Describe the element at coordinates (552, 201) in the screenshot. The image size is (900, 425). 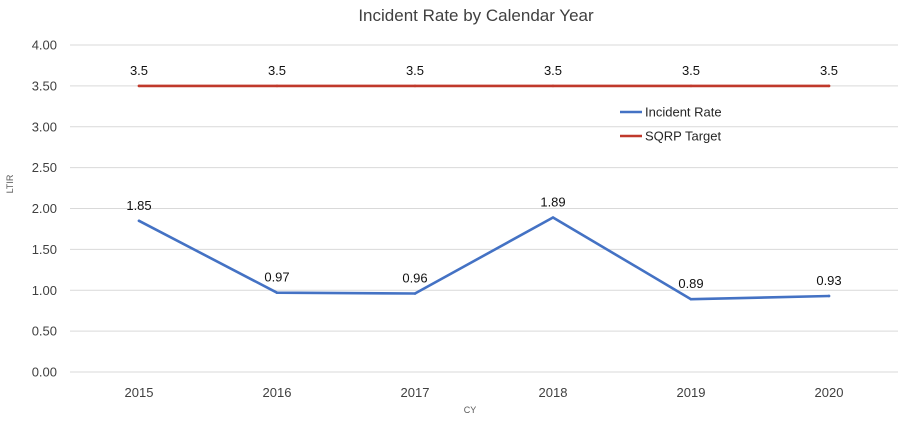
I see `data-label: 1.89` at that location.